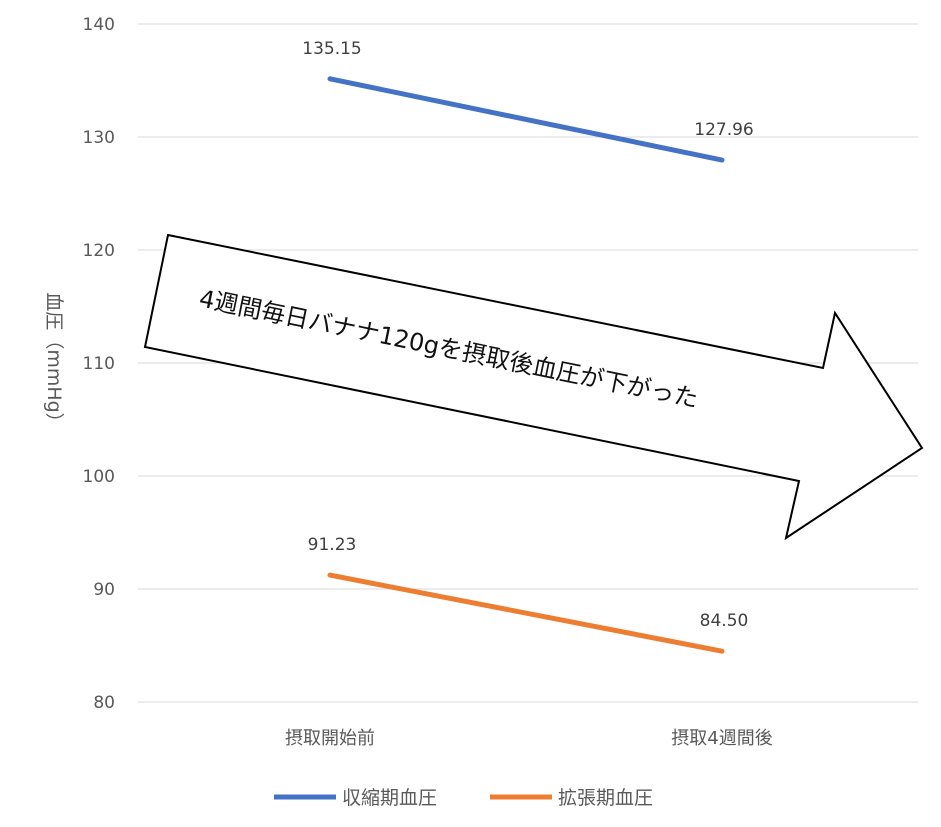  I want to click on x-category-label: 摂取開始前, so click(330, 738).